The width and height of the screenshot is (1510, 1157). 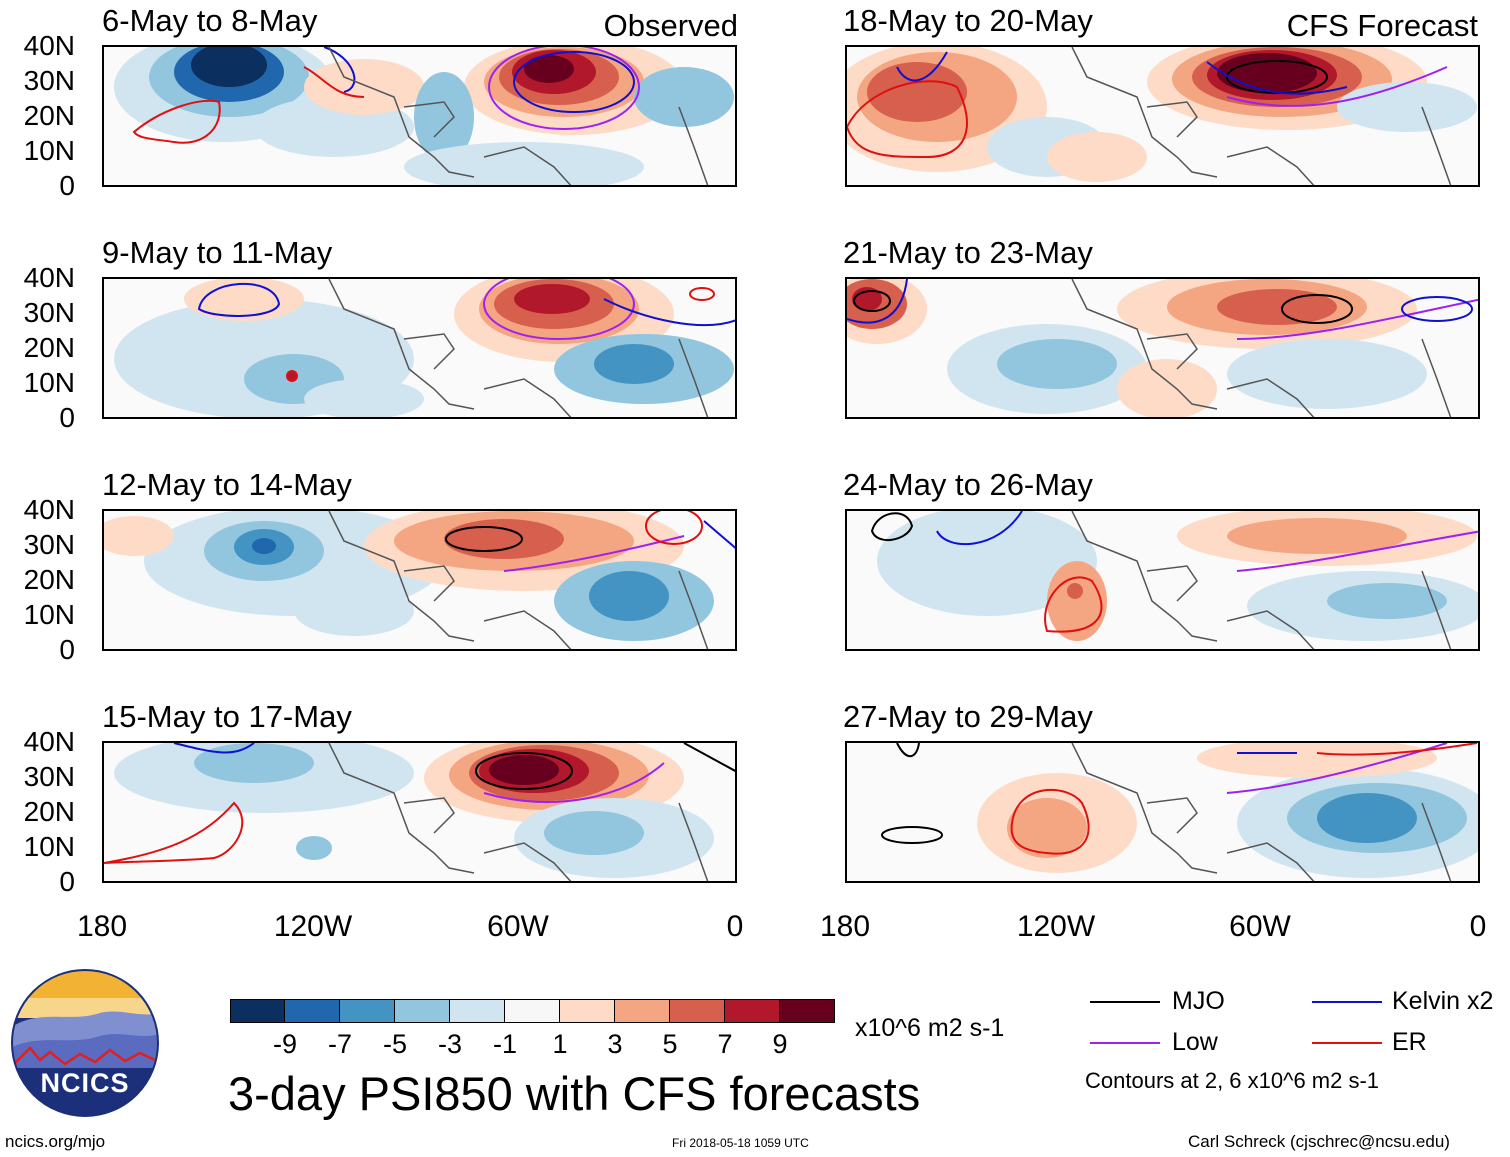 I want to click on panel-title-7: 24-May to 26-May, so click(x=968, y=484).